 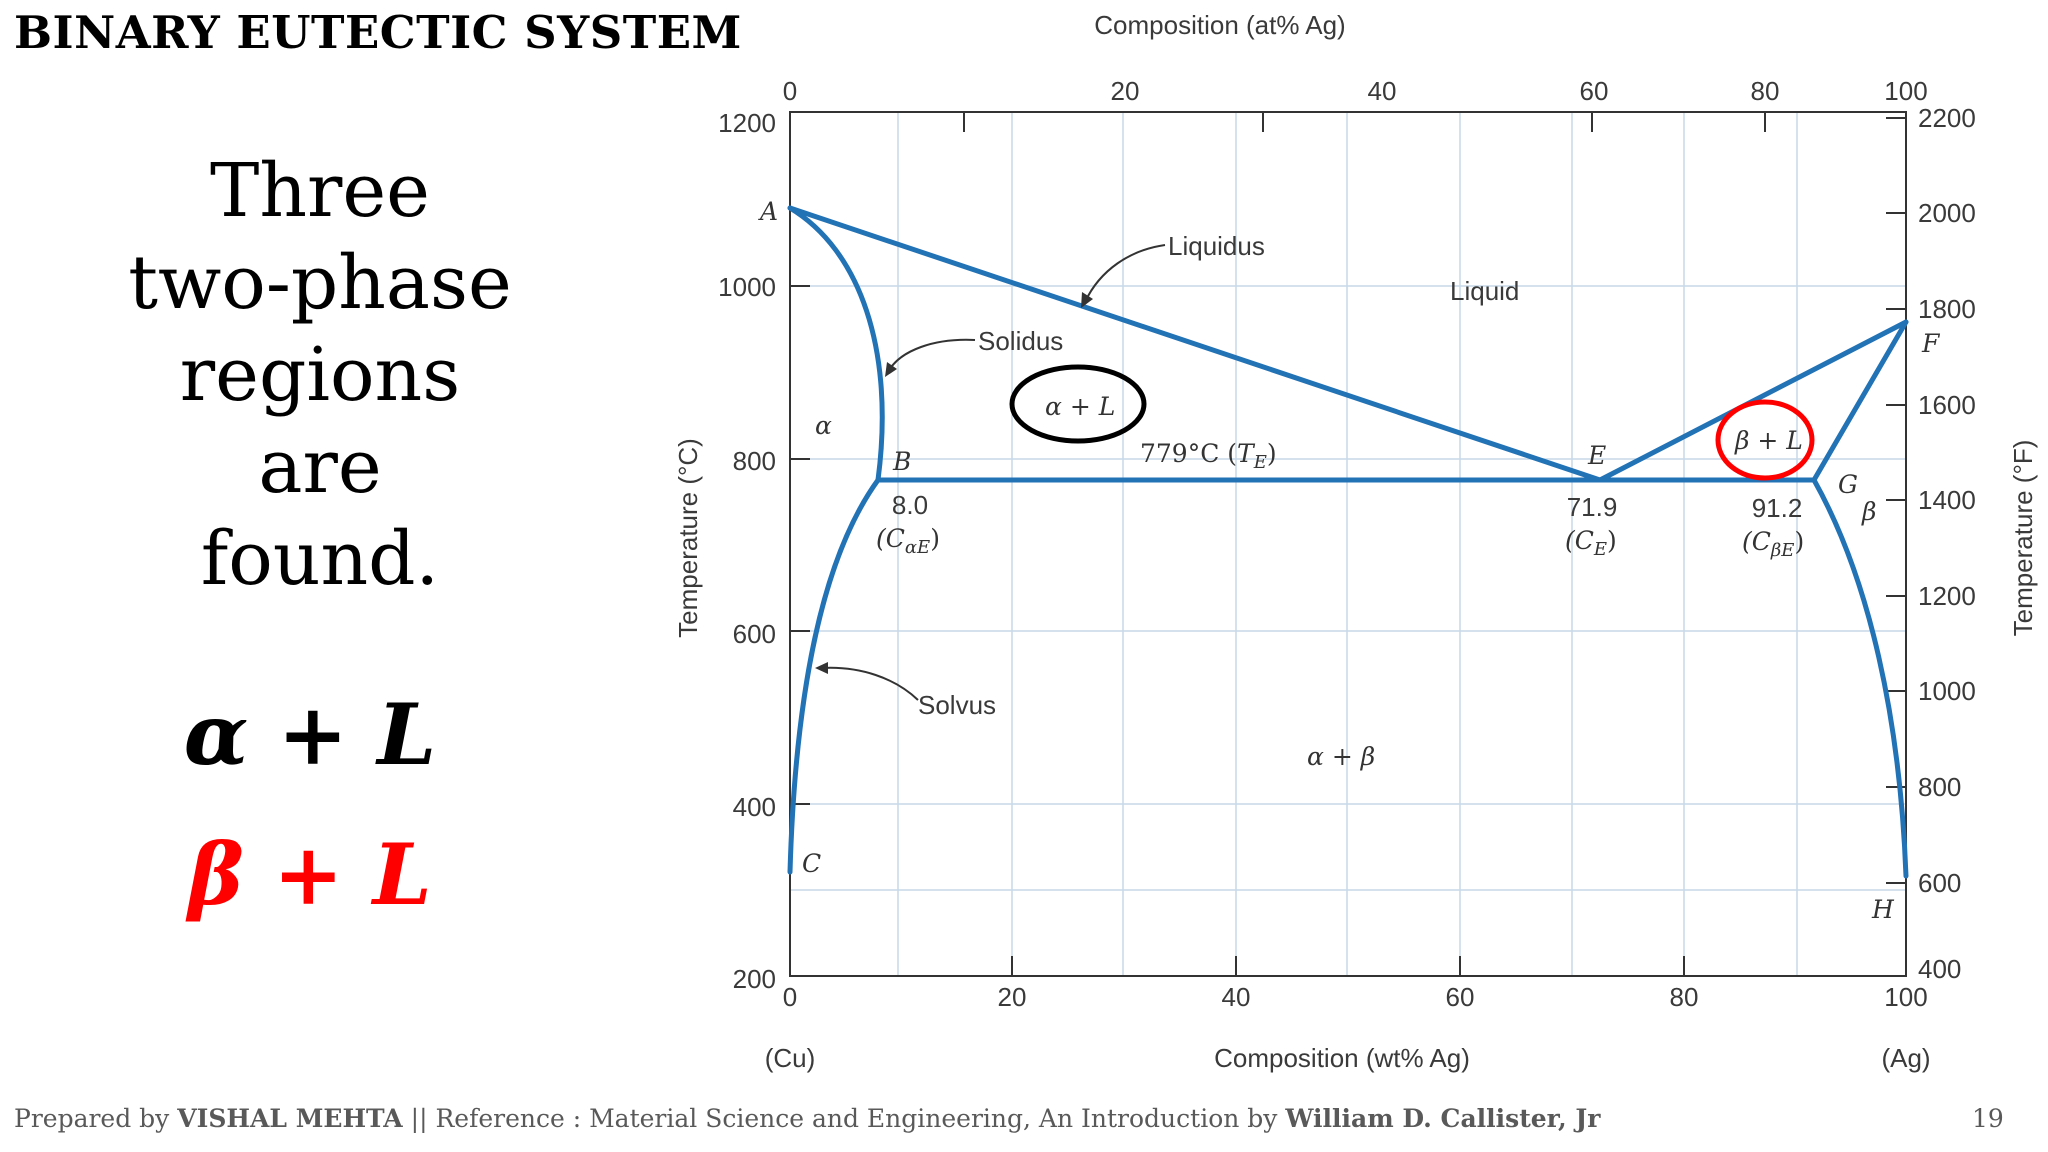 I want to click on alpha-solidus-curve, so click(x=836, y=344).